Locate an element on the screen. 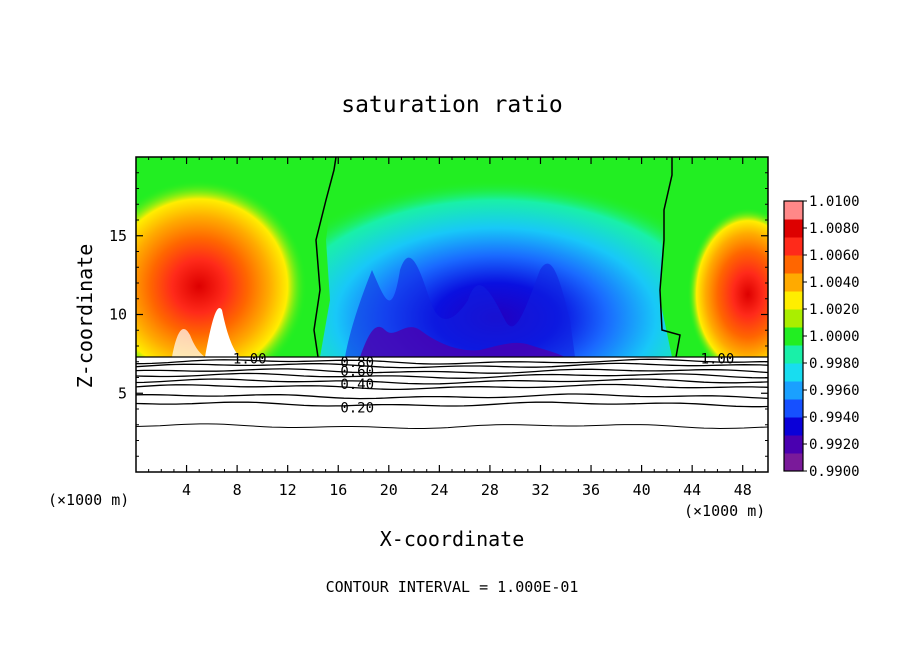 The height and width of the screenshot is (654, 904). contour-line-0.60 is located at coordinates (452, 375).